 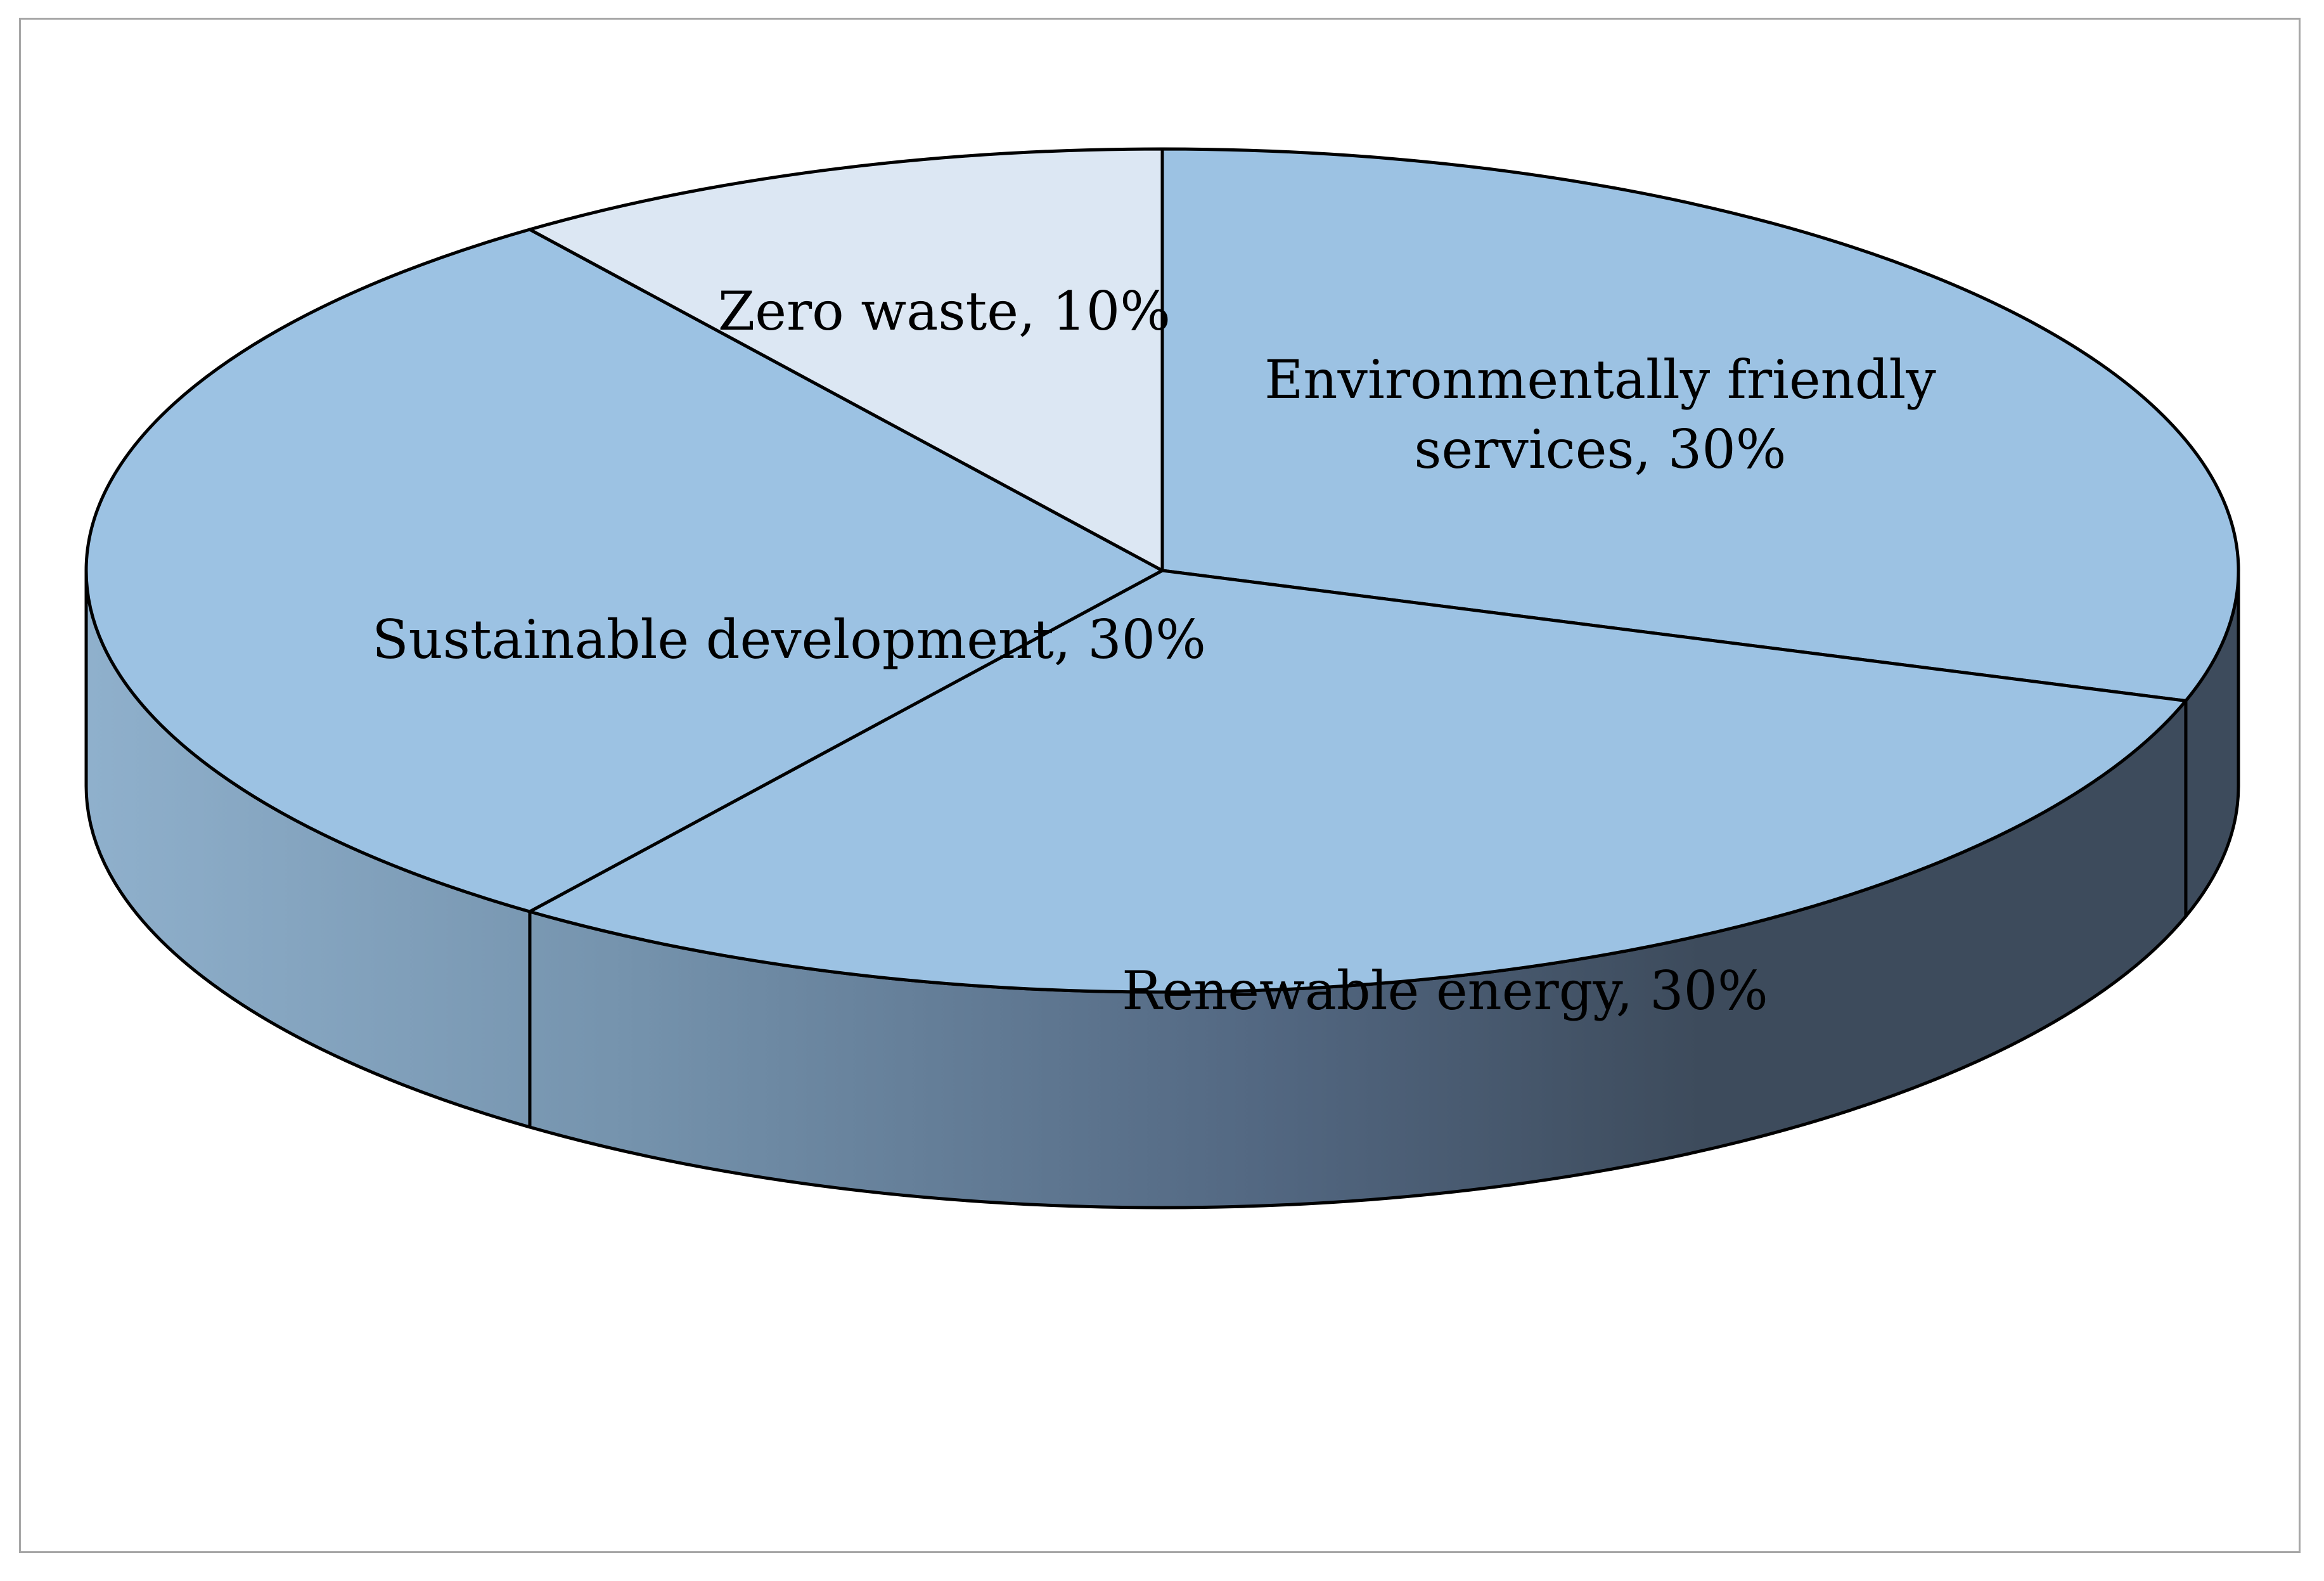 What do you see at coordinates (1600, 449) in the screenshot?
I see `slice-label-line: services, 30%` at bounding box center [1600, 449].